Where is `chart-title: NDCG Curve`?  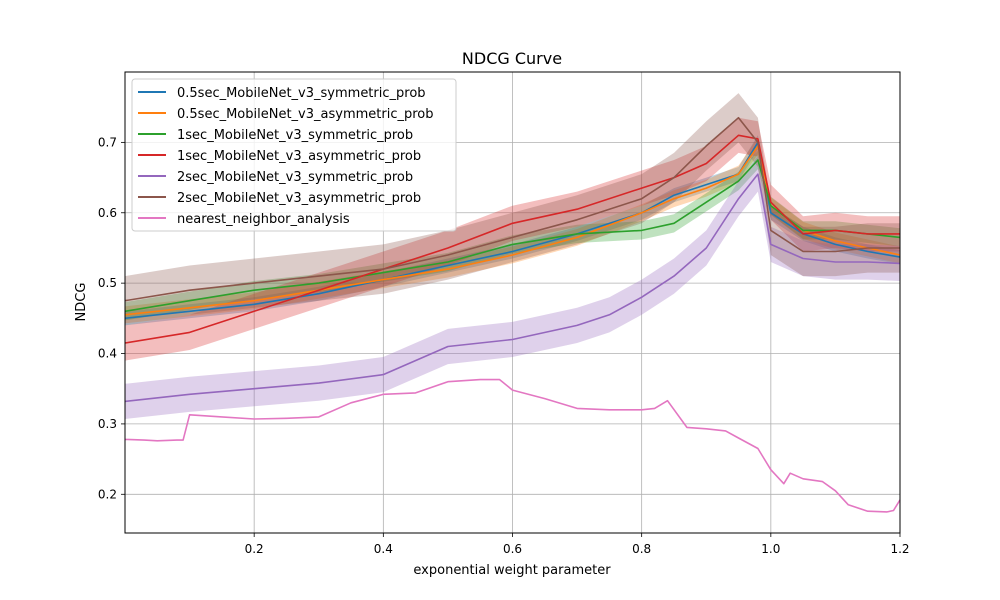 chart-title: NDCG Curve is located at coordinates (512, 58).